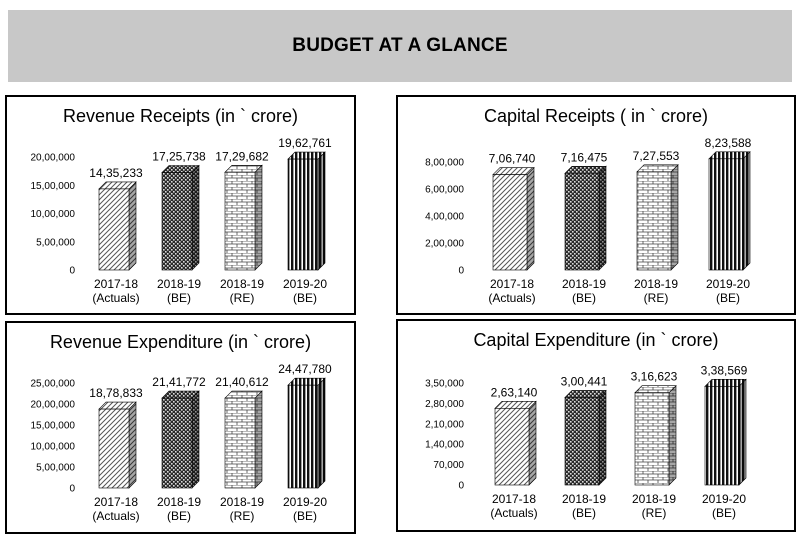  I want to click on chart-title: Revenue Receipts (in ` crore), so click(180, 116).